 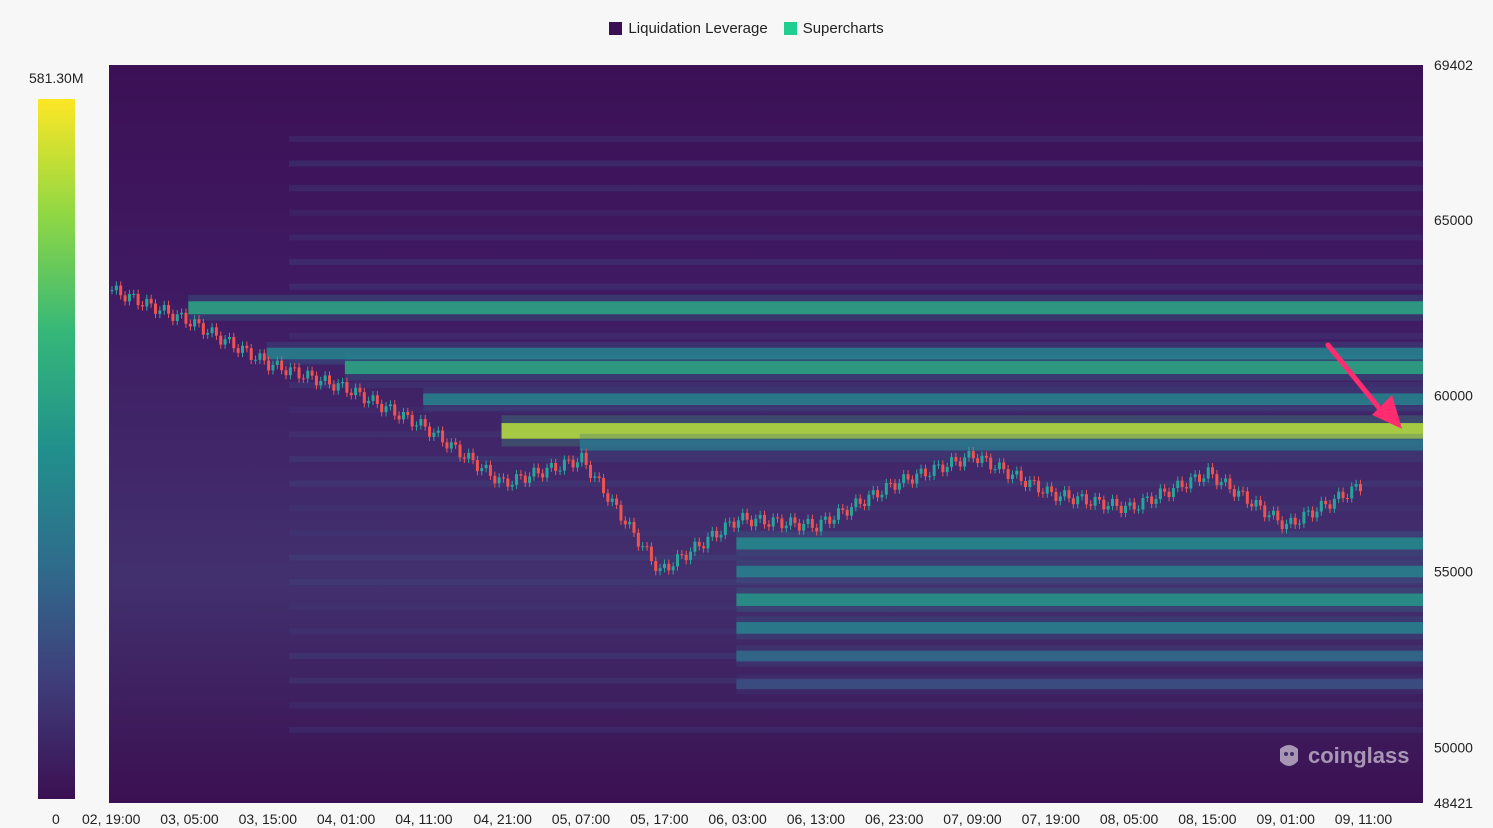 What do you see at coordinates (737, 819) in the screenshot?
I see `x-tick-label: 06, 03:00` at bounding box center [737, 819].